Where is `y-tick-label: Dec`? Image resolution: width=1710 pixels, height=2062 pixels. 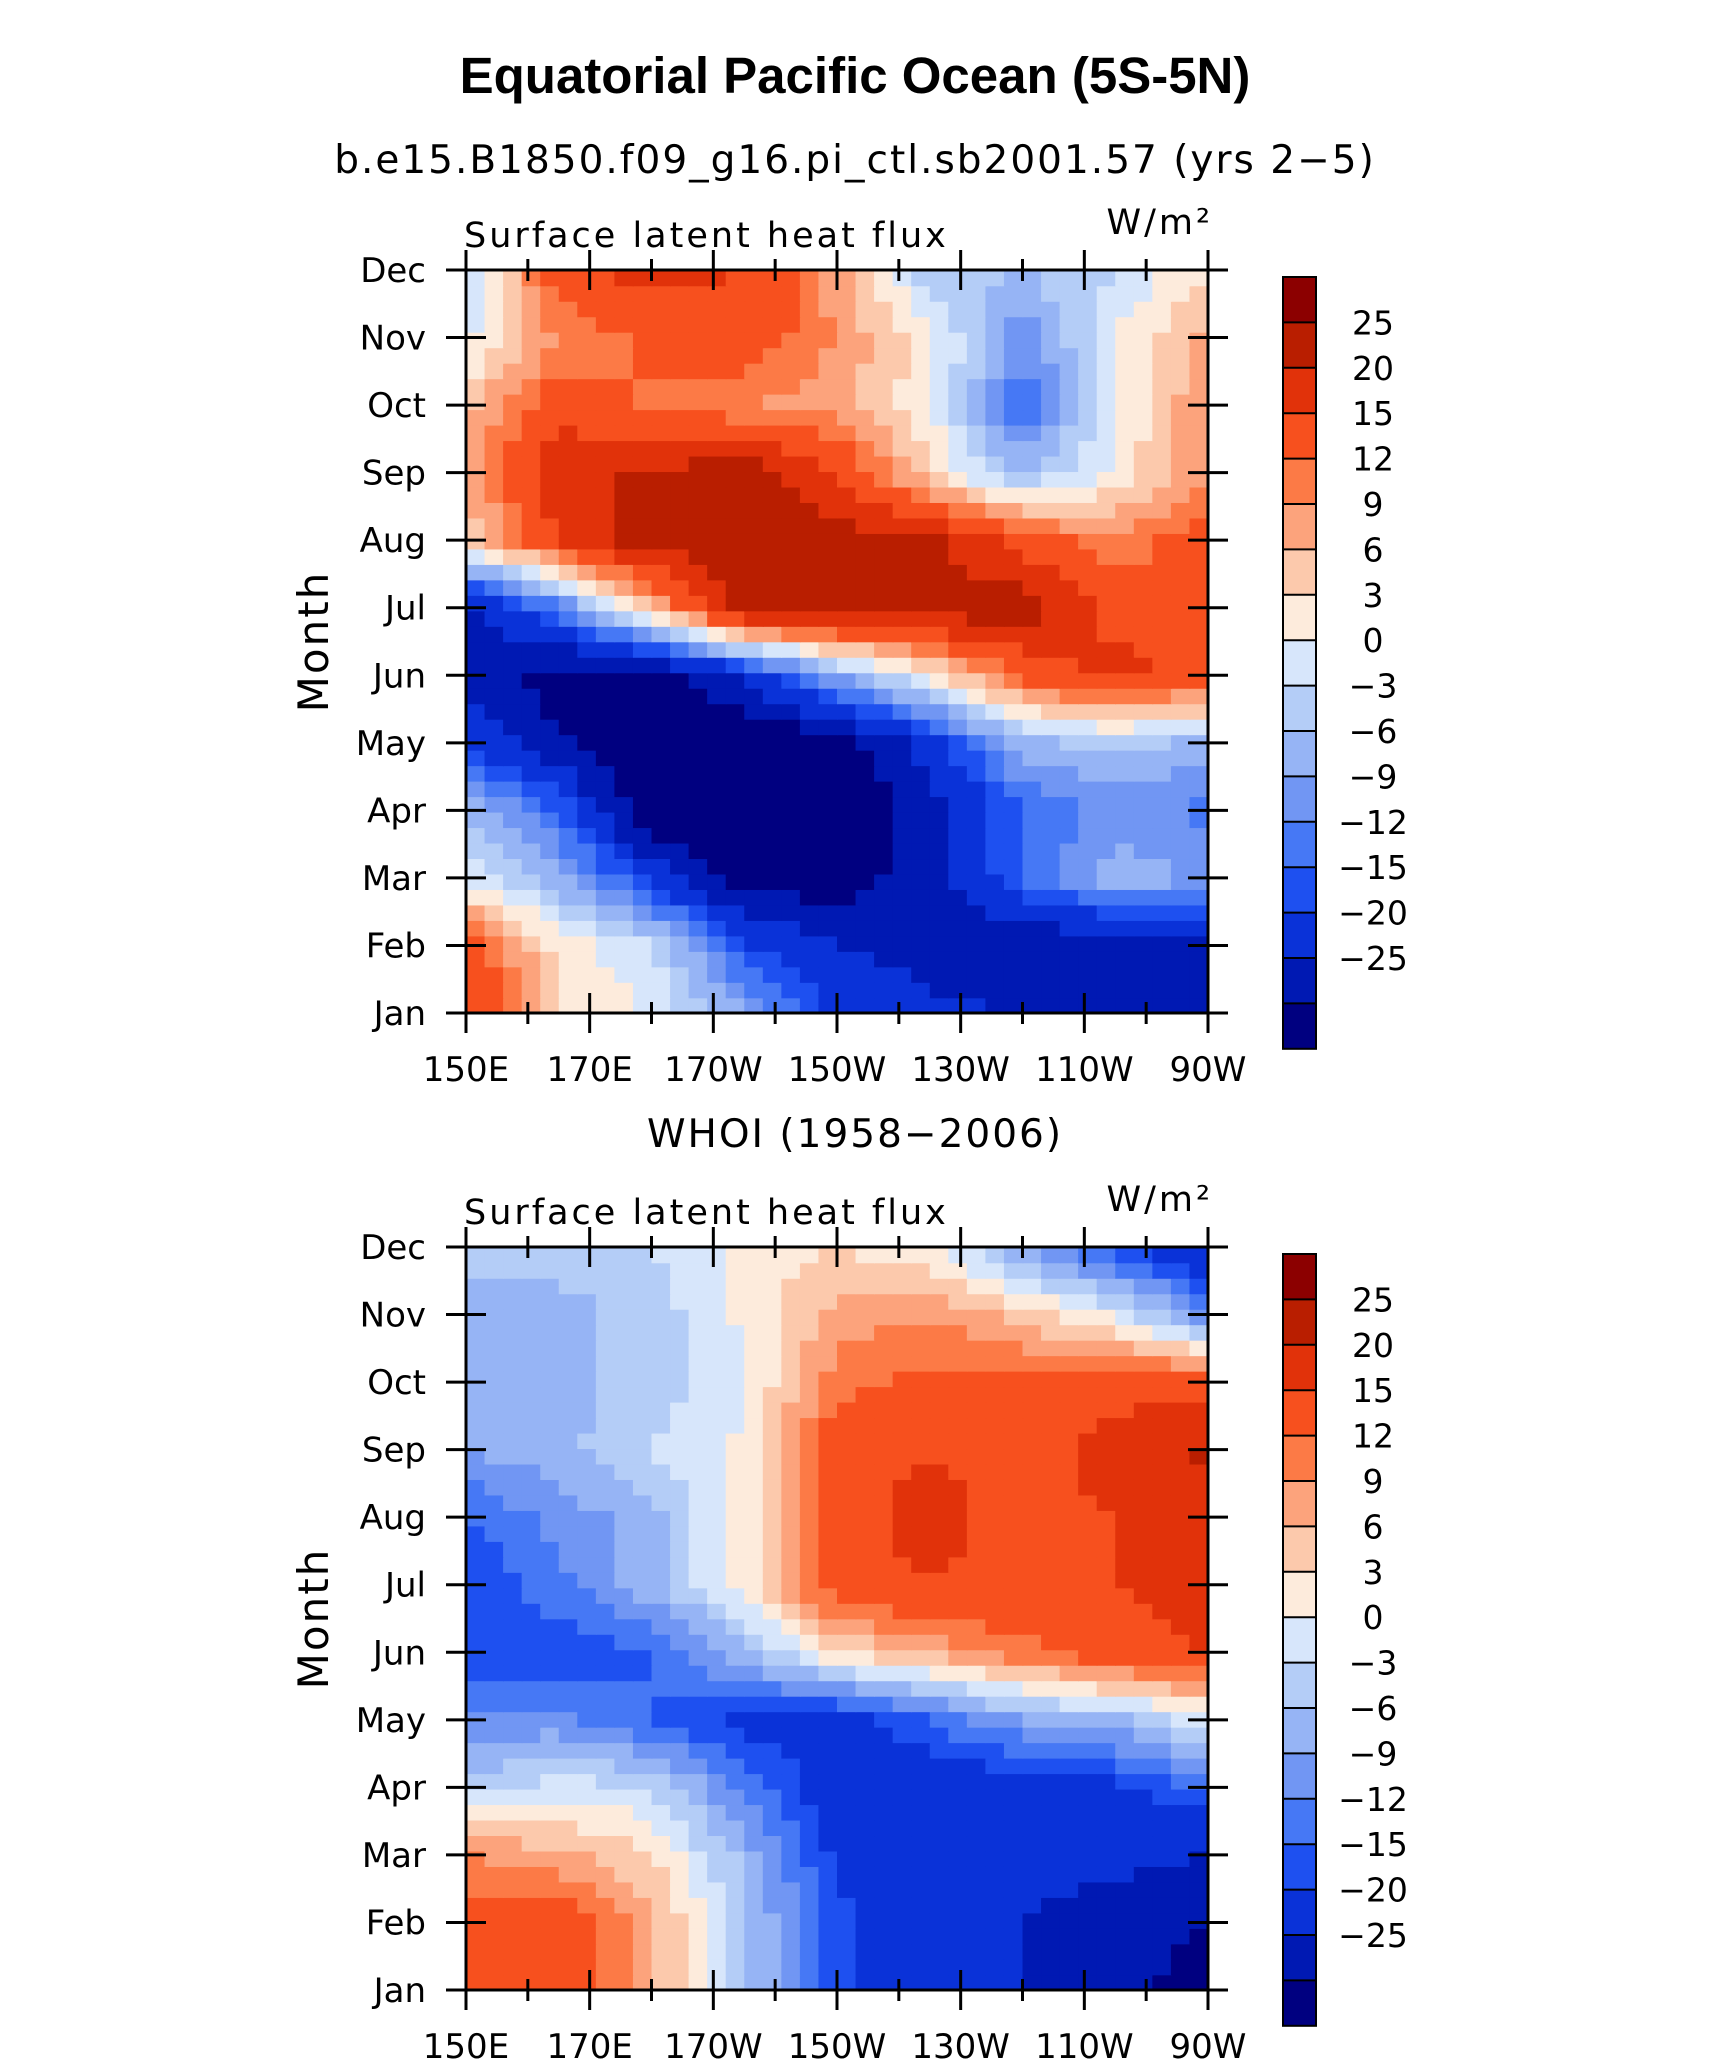 y-tick-label: Dec is located at coordinates (393, 1248).